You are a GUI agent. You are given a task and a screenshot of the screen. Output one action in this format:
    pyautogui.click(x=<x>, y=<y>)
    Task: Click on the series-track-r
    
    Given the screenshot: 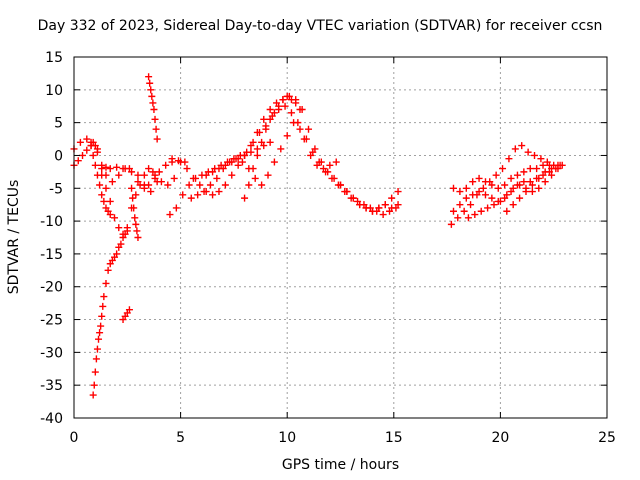 What is the action you would take?
    pyautogui.click(x=513, y=193)
    